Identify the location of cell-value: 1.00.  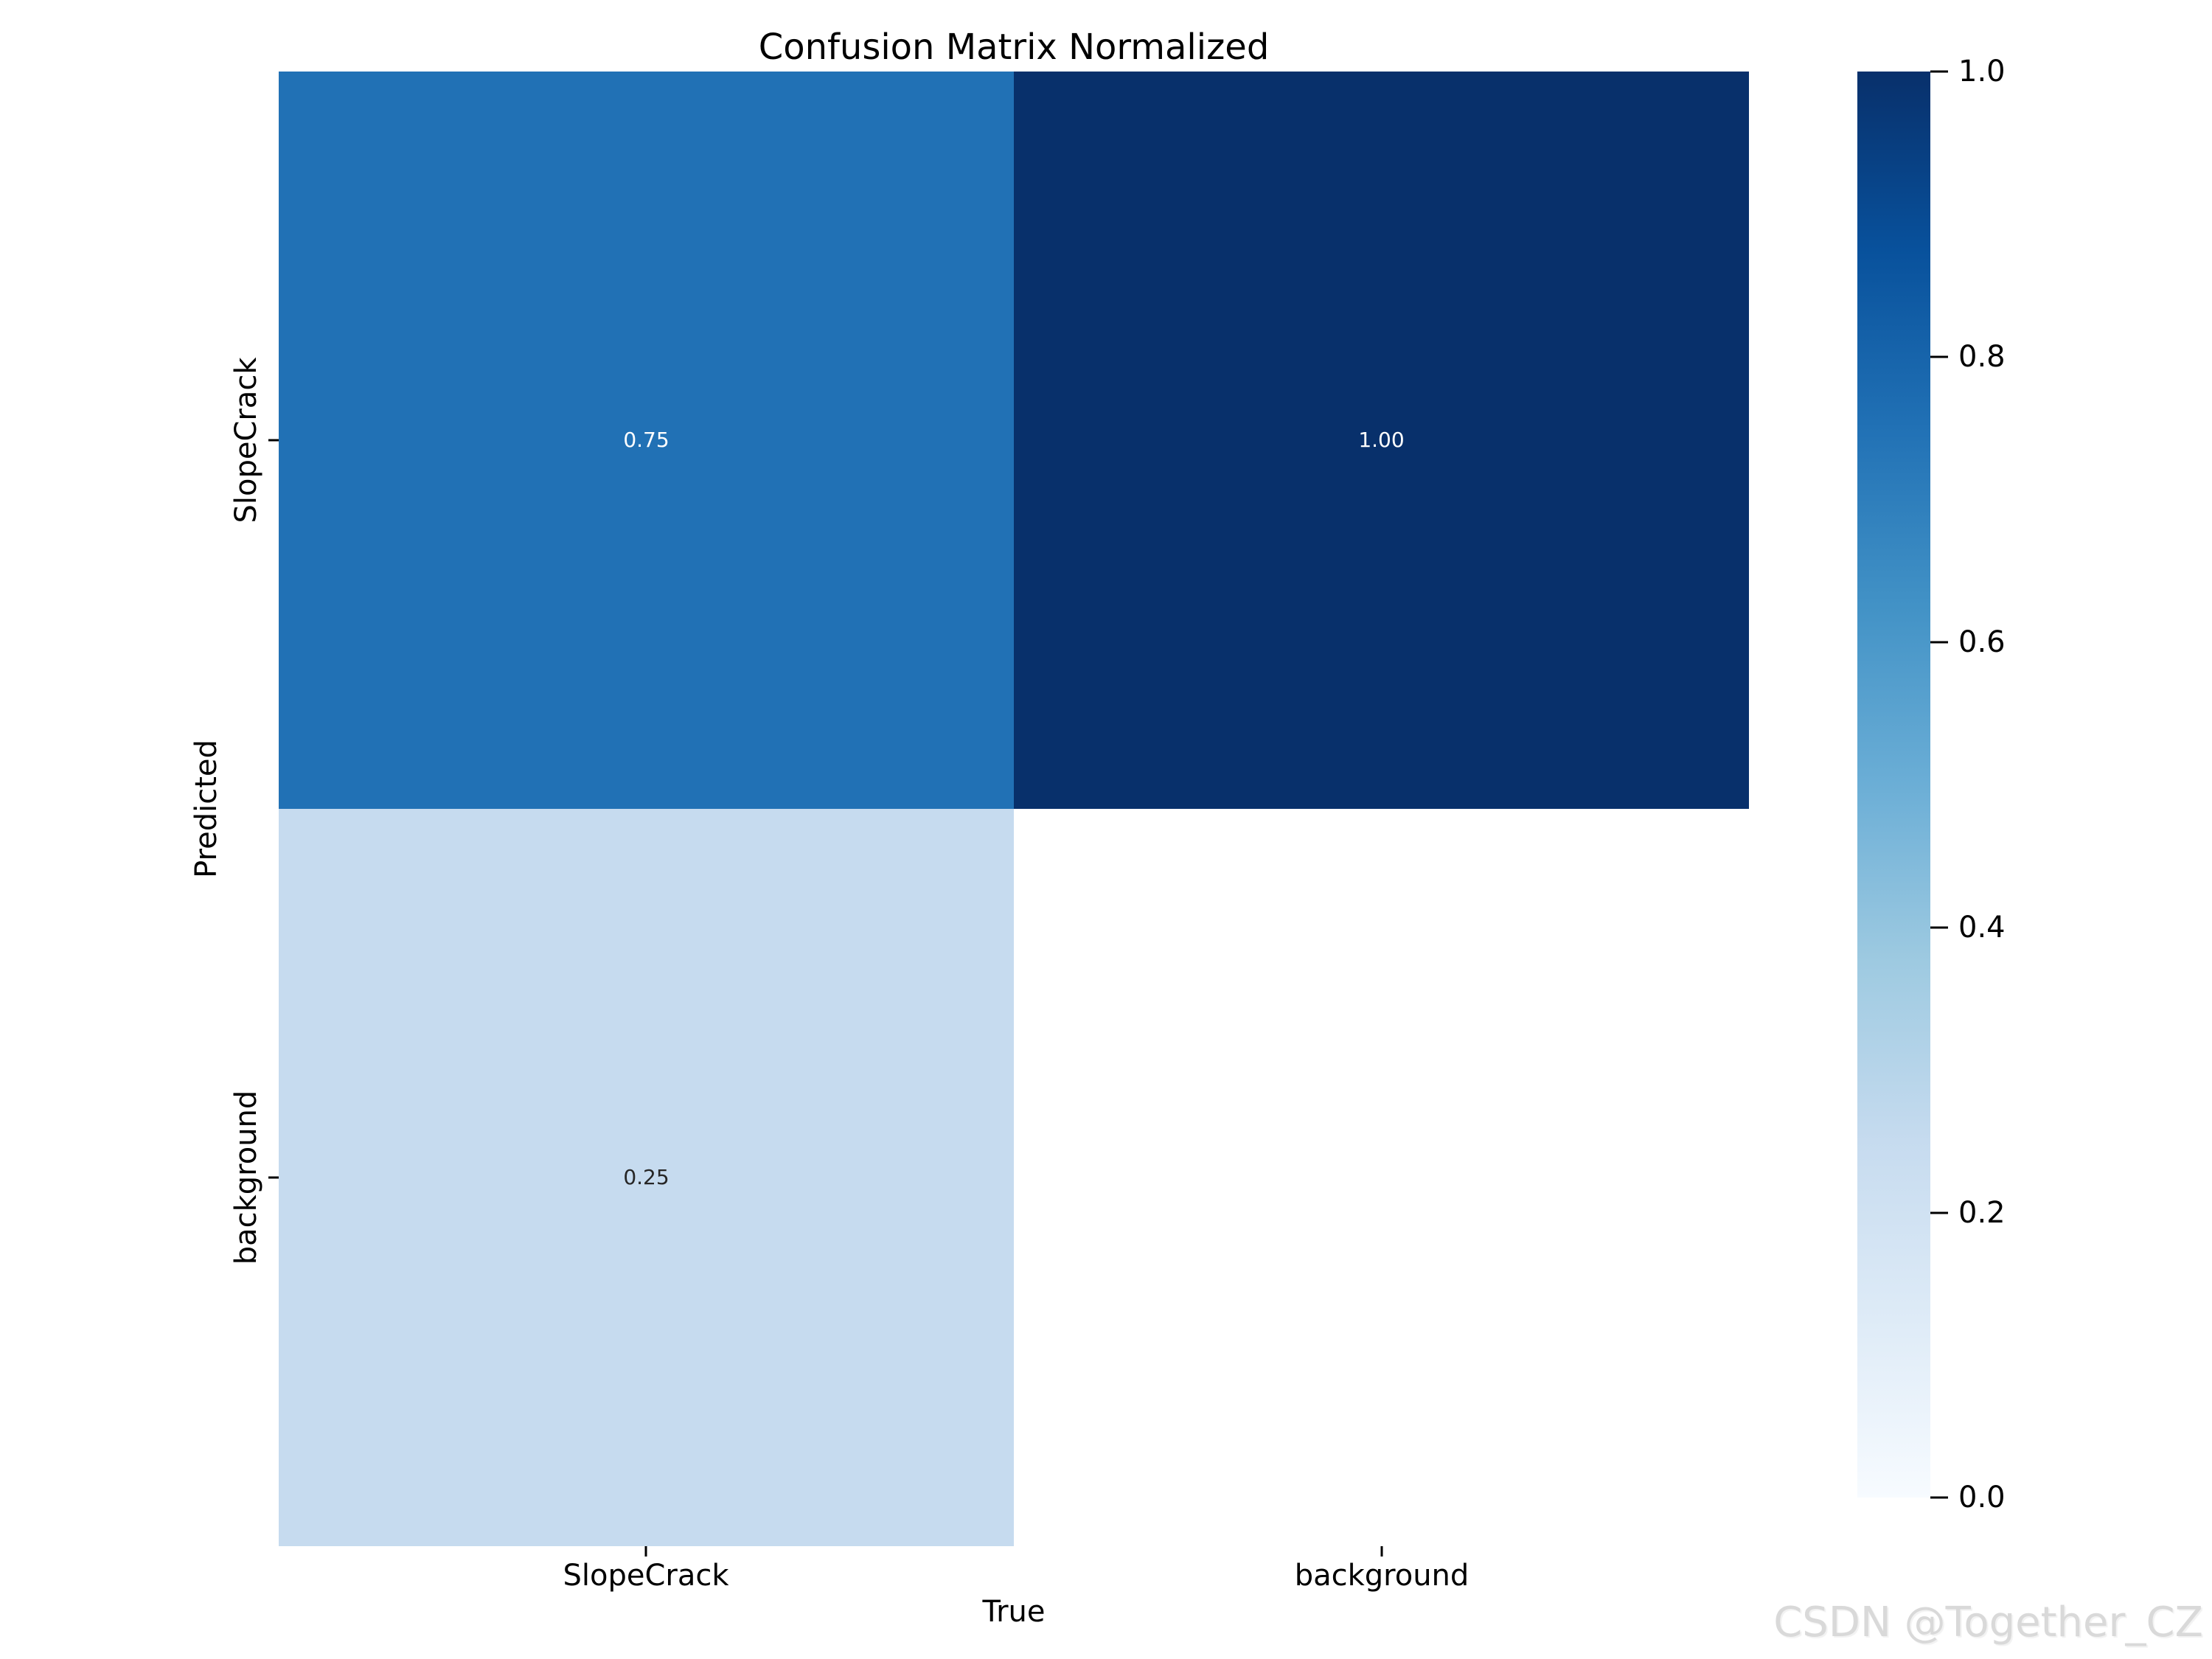
(1381, 440).